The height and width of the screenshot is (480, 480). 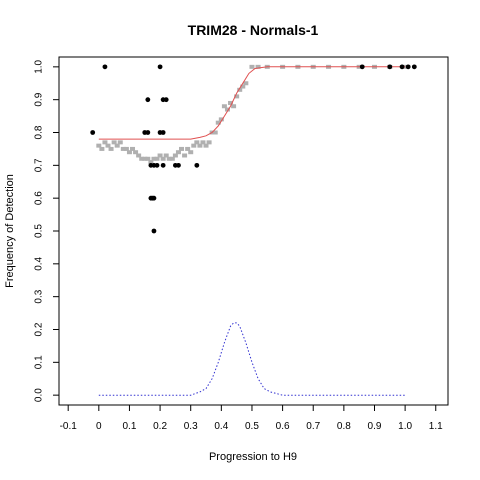 I want to click on y-tick-label: 0.3, so click(x=39, y=296).